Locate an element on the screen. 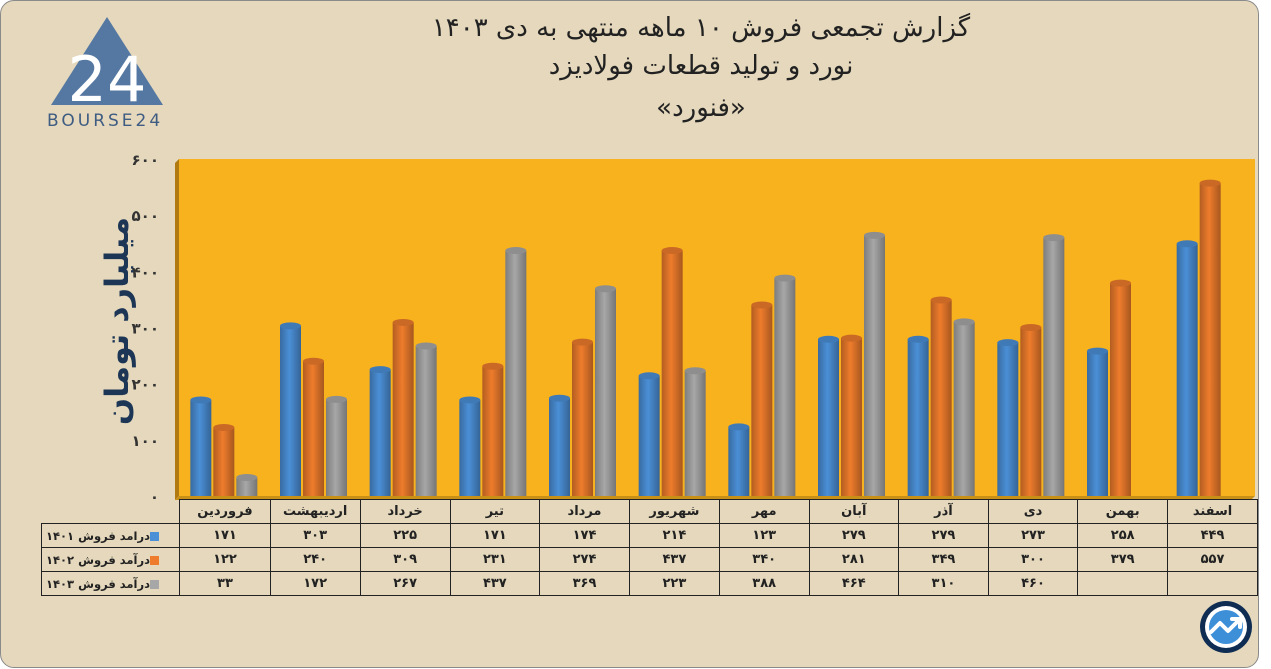 The height and width of the screenshot is (669, 1271). month-header: آبان is located at coordinates (854, 511).